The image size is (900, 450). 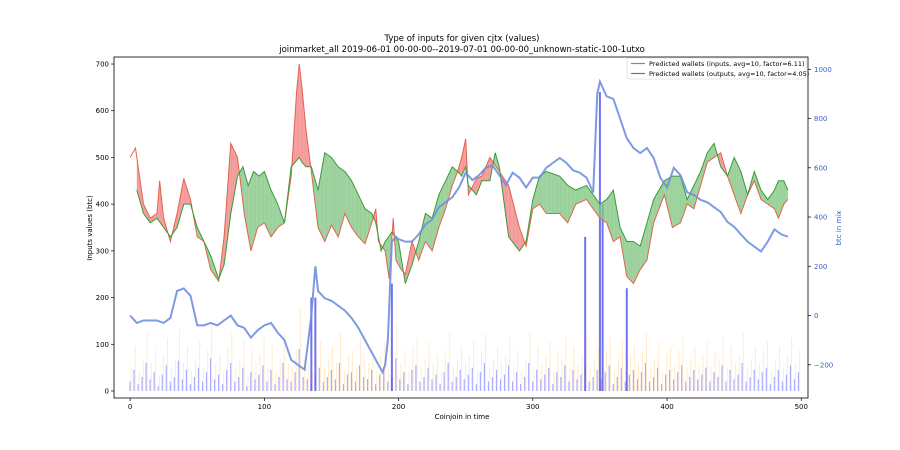 What do you see at coordinates (666, 407) in the screenshot?
I see `x-tick-label: 400` at bounding box center [666, 407].